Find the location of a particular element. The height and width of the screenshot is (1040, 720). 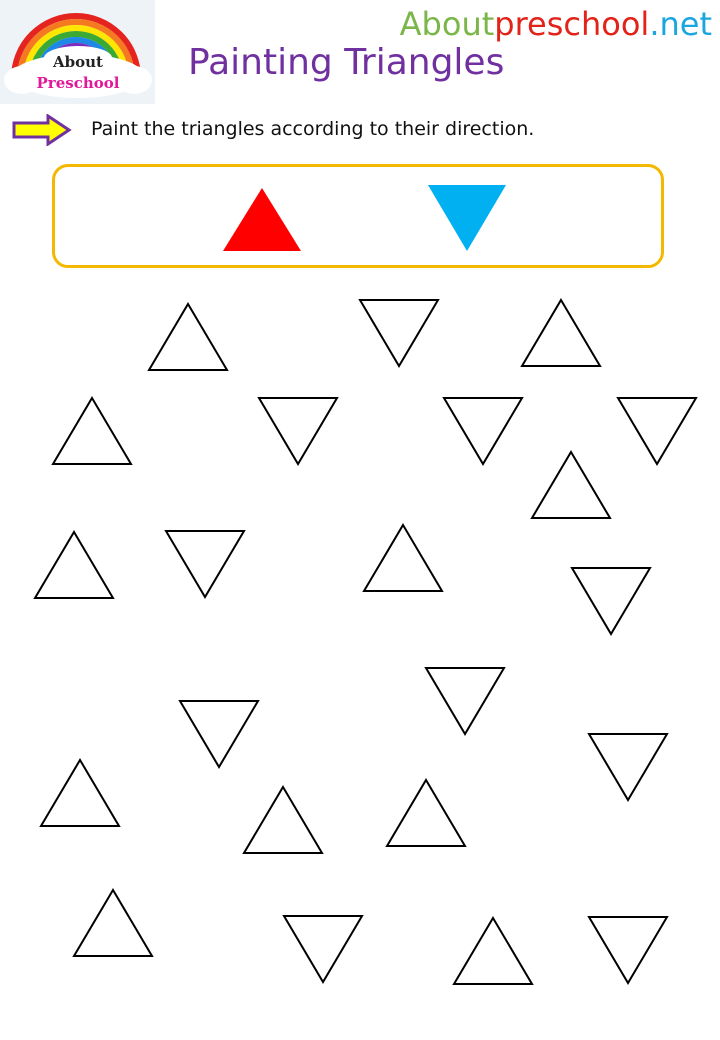

logo-text-about: About is located at coordinates (77, 62).